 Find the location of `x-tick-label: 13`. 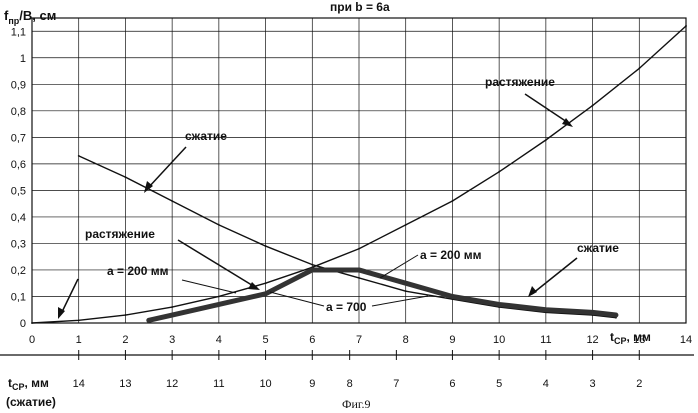

x-tick-label: 13 is located at coordinates (639, 340).